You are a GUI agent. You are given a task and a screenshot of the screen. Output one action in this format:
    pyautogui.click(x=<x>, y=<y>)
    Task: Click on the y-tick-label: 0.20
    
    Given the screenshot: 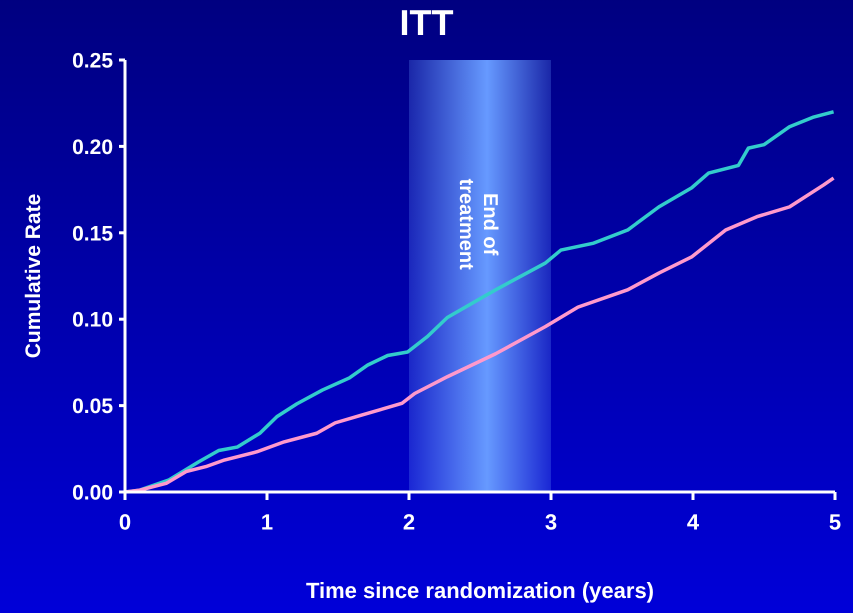 What is the action you would take?
    pyautogui.click(x=92, y=147)
    